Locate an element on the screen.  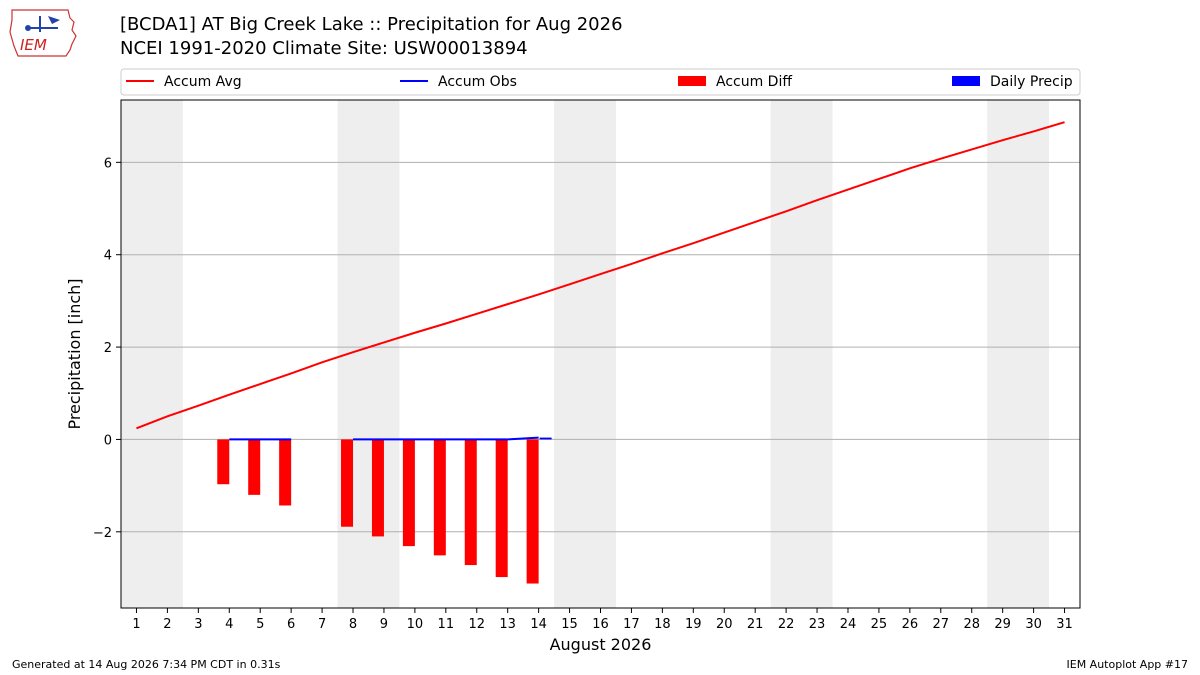
x-tick-label: 27 is located at coordinates (941, 624).